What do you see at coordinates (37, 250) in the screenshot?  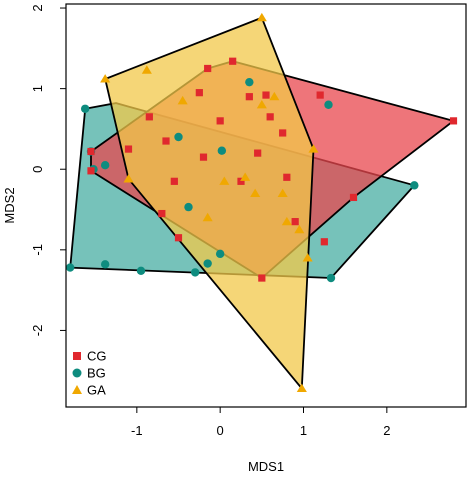 I see `y-tick-label: -1` at bounding box center [37, 250].